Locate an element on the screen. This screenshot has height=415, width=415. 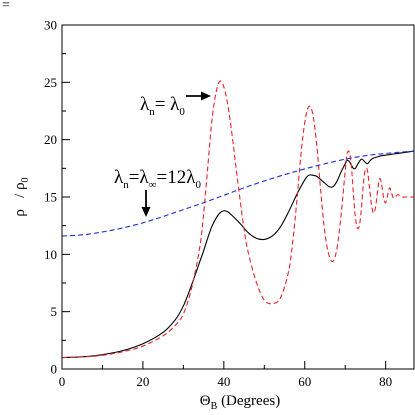
svg-text: λn= λ0 is located at coordinates (162, 106).